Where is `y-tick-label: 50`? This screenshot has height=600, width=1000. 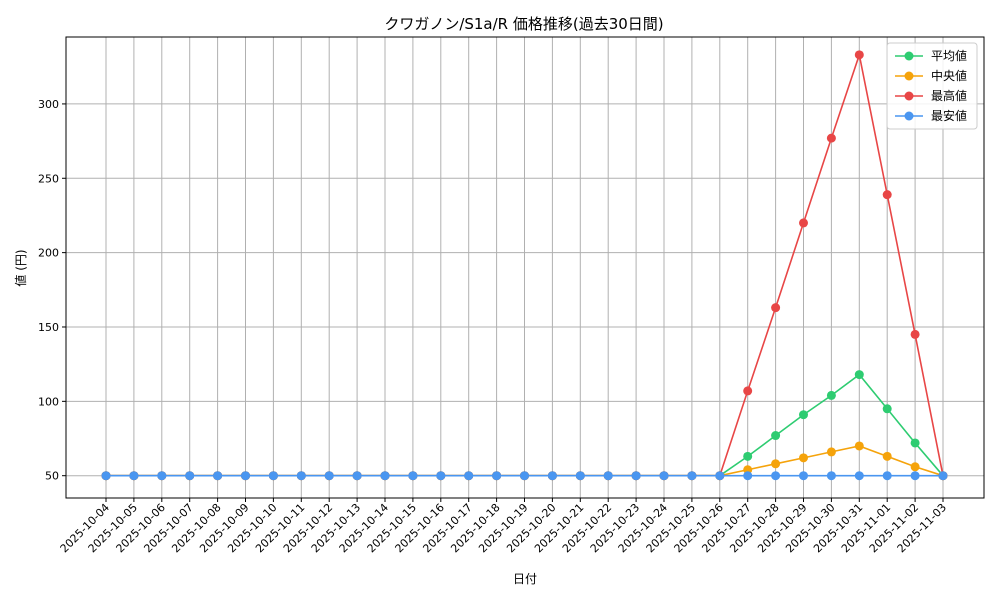
y-tick-label: 50 is located at coordinates (52, 476).